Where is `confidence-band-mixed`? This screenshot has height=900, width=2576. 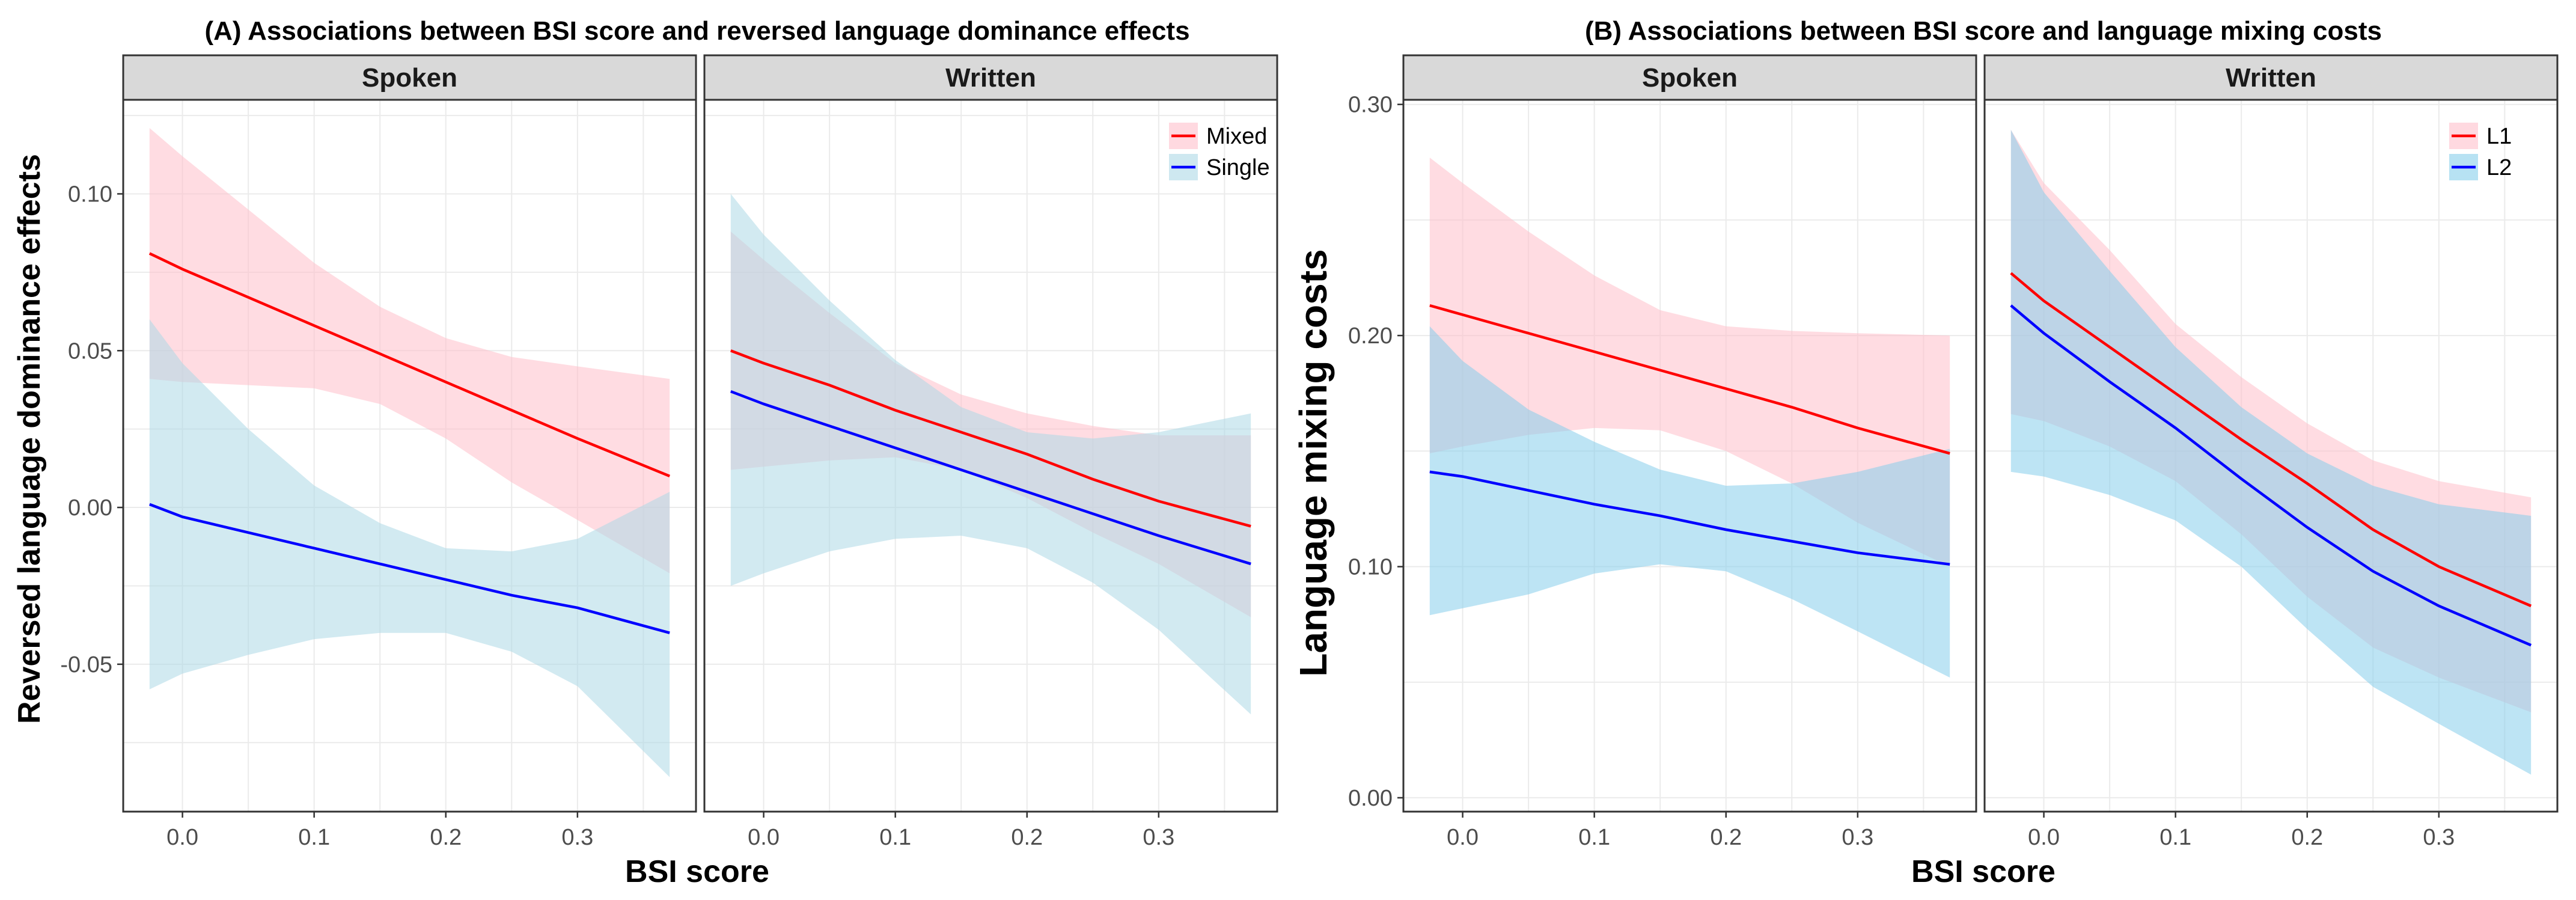
confidence-band-mixed is located at coordinates (409, 350).